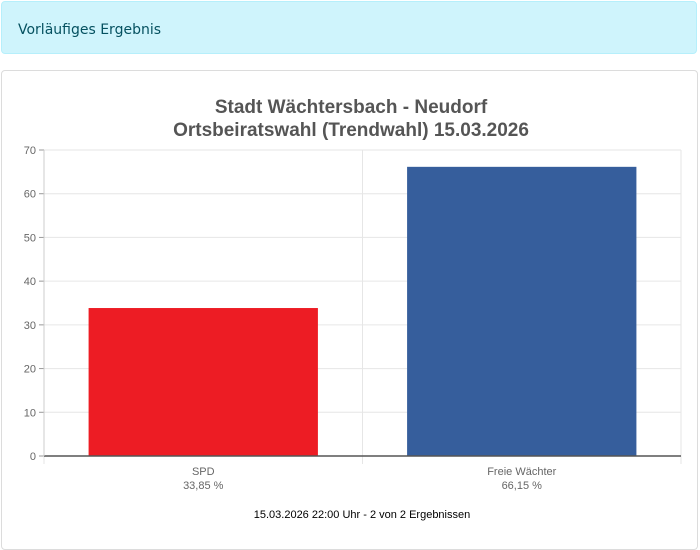 Image resolution: width=700 pixels, height=550 pixels. Describe the element at coordinates (203, 486) in the screenshot. I see `bar-value-label: 33,85 %` at that location.